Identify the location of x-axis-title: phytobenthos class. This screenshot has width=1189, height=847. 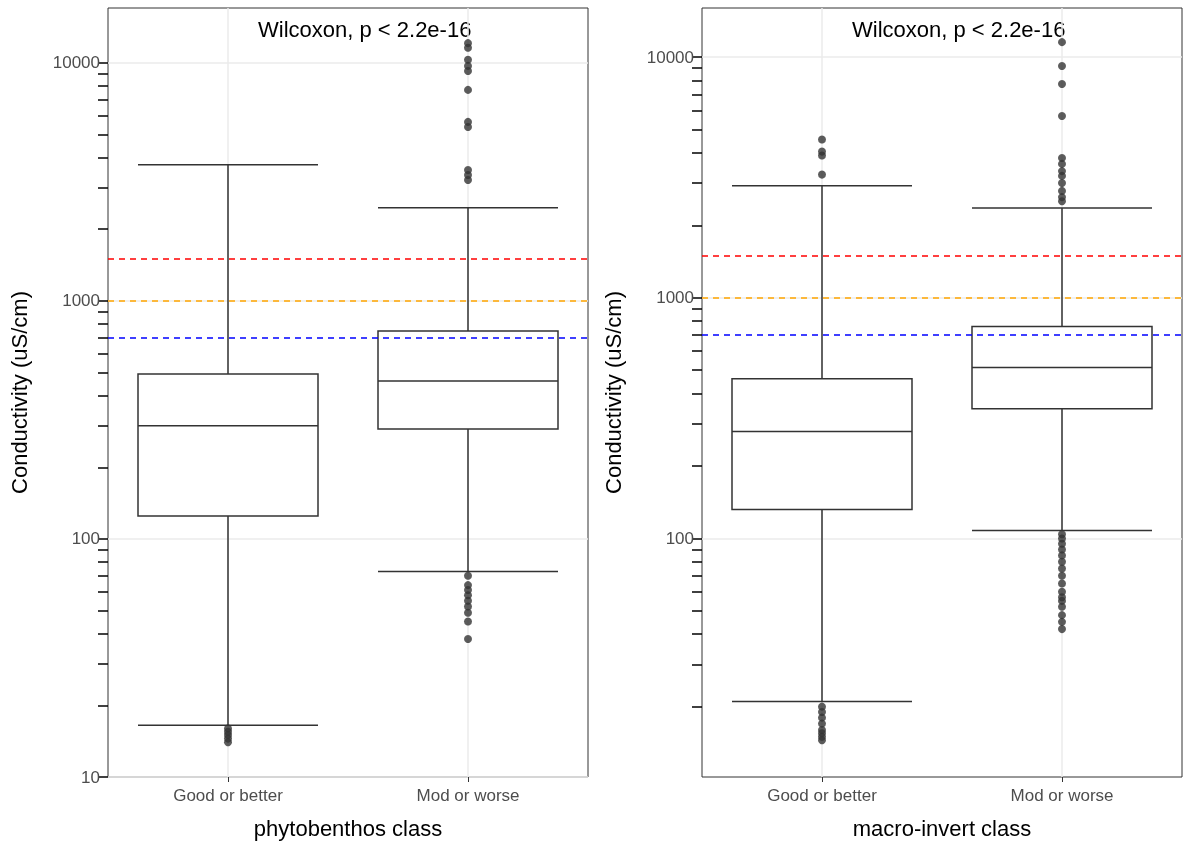
(348, 828).